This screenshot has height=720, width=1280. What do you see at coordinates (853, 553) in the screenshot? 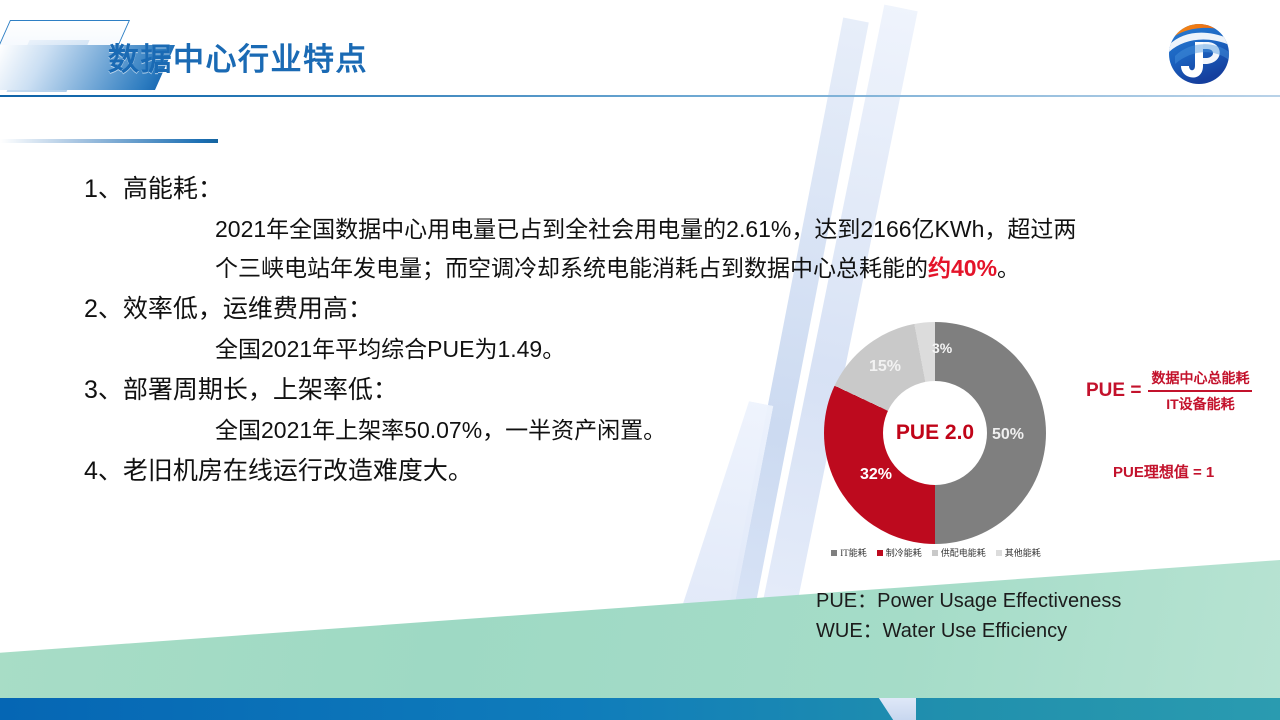
I see `legend-label: IT能耗` at bounding box center [853, 553].